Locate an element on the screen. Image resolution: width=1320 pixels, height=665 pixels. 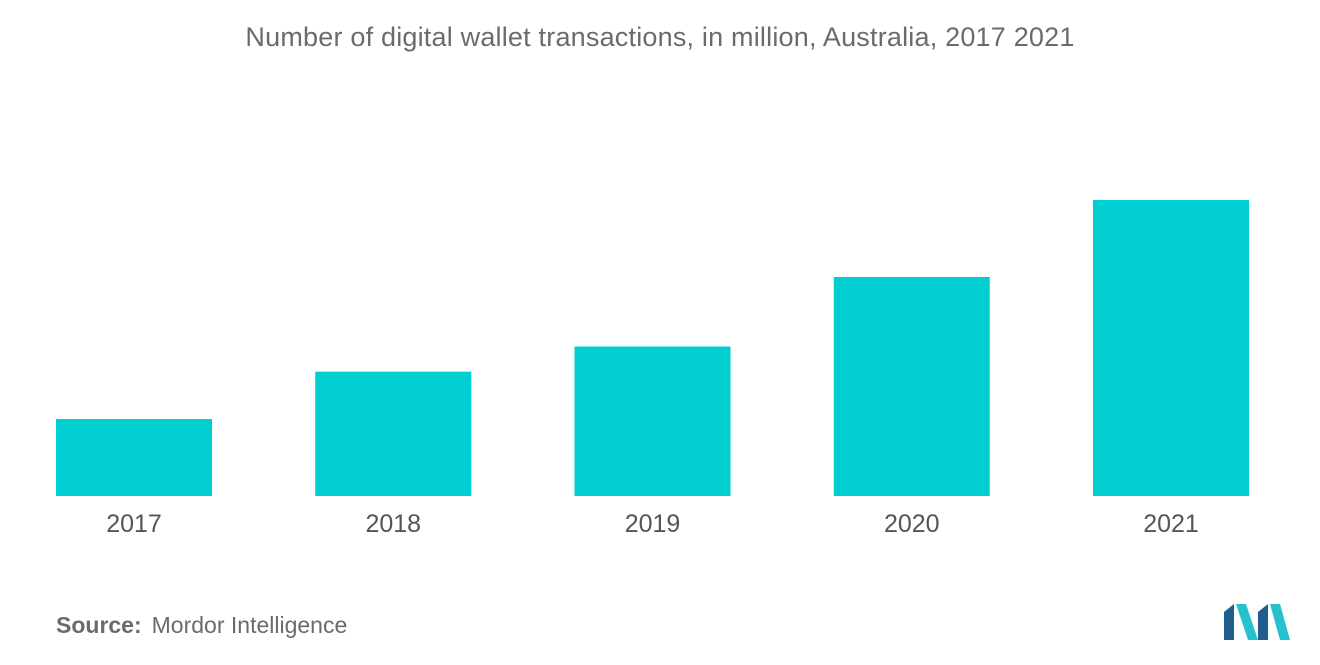
source-label: Source: is located at coordinates (99, 625).